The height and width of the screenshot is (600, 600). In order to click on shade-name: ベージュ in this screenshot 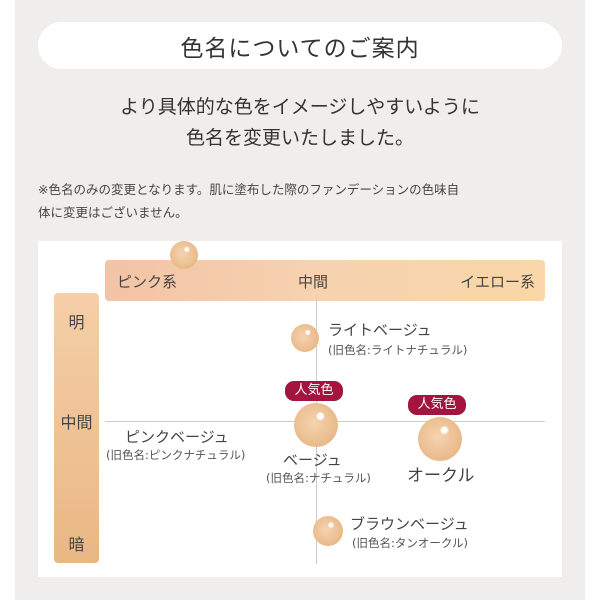, I will do `click(312, 460)`.